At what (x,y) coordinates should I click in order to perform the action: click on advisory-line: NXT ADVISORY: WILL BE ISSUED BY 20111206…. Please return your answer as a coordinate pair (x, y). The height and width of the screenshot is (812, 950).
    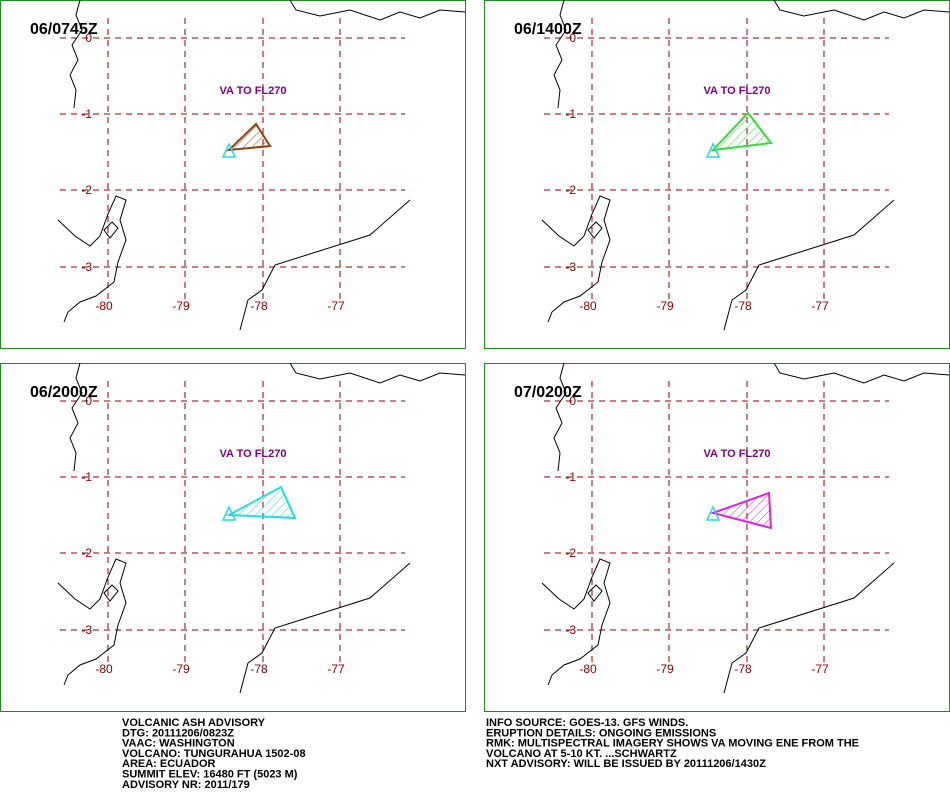
    Looking at the image, I should click on (626, 764).